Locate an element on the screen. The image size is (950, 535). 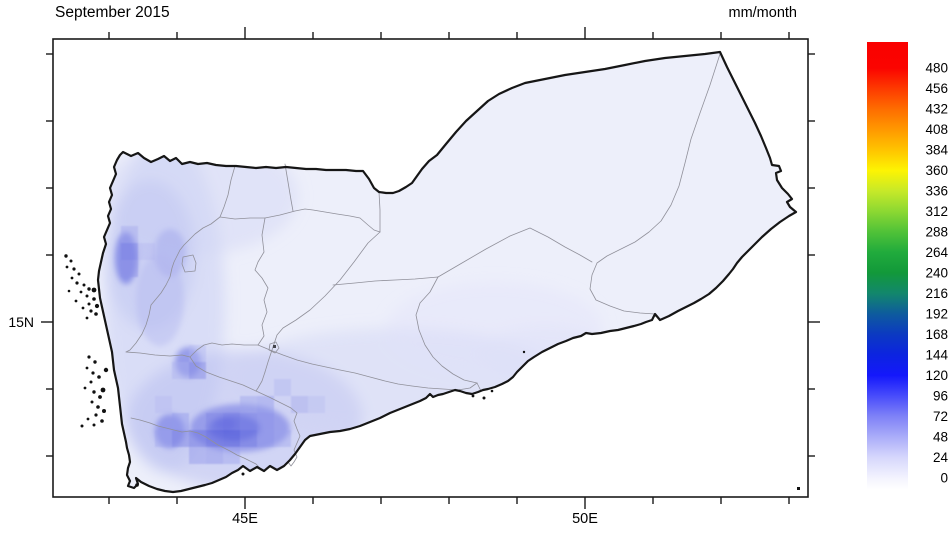
colorbar-label-120: 120 is located at coordinates (936, 375).